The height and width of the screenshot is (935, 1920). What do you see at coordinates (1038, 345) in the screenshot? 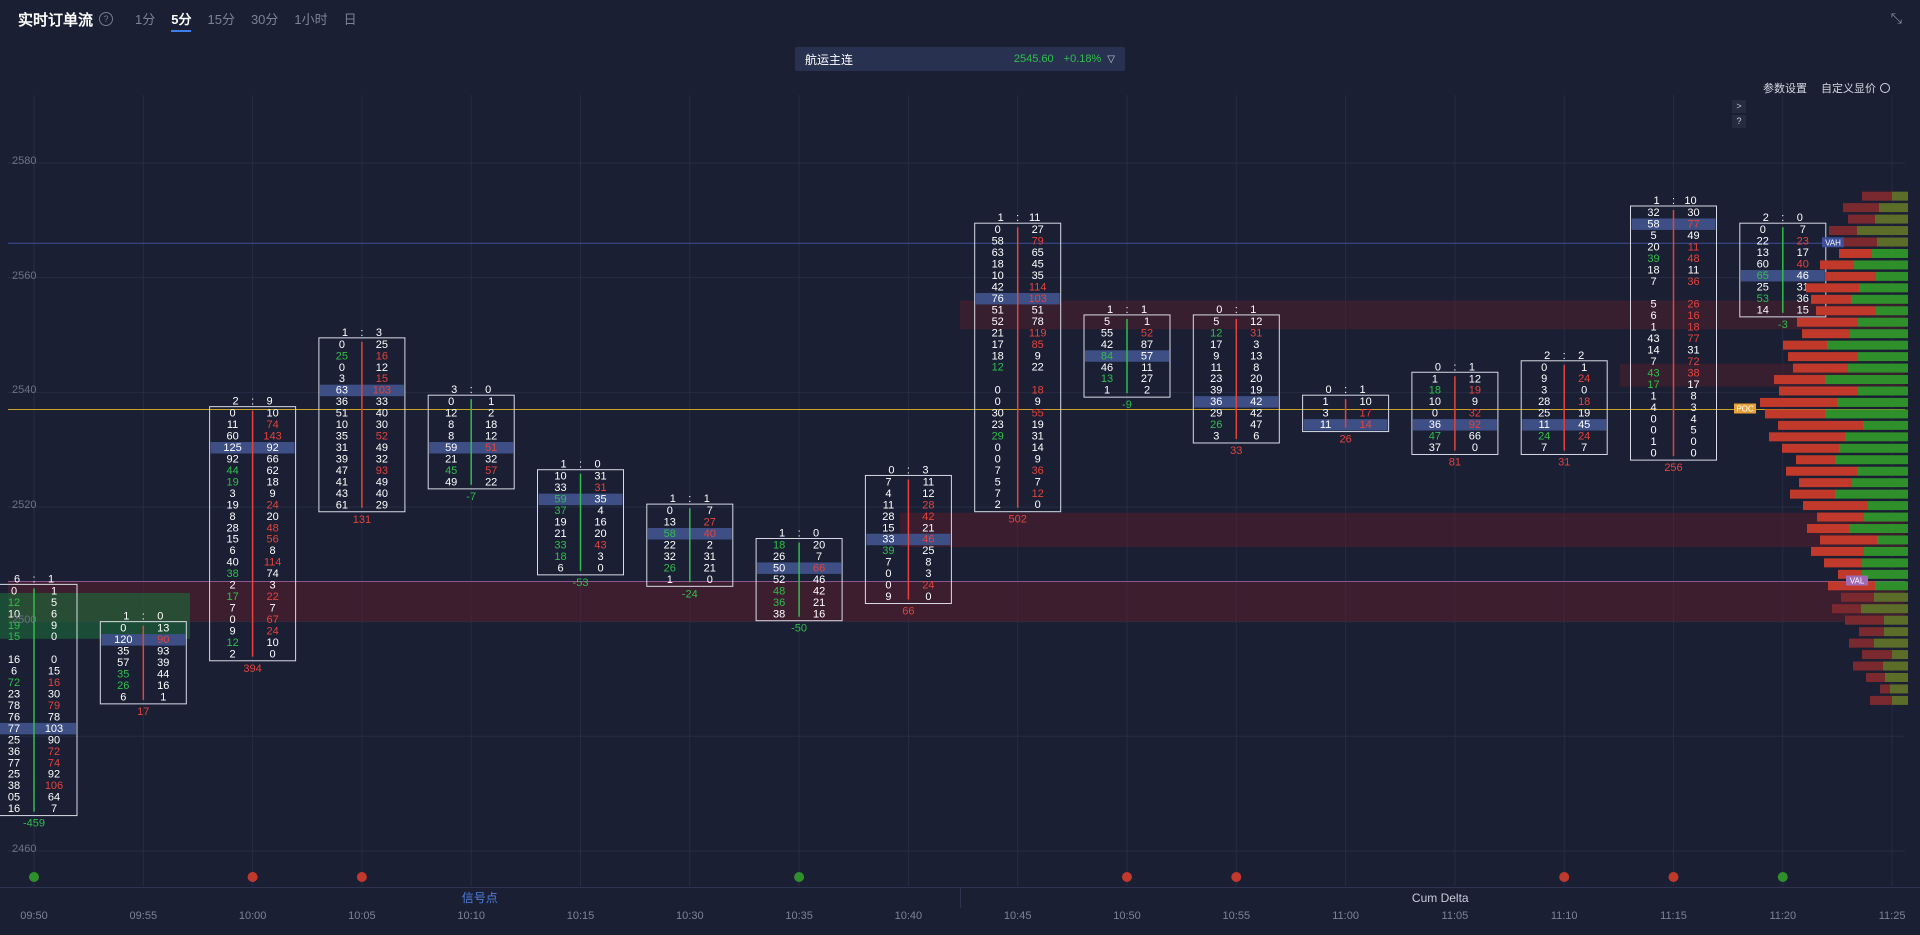
I see `bar-cell-ask: 85` at bounding box center [1038, 345].